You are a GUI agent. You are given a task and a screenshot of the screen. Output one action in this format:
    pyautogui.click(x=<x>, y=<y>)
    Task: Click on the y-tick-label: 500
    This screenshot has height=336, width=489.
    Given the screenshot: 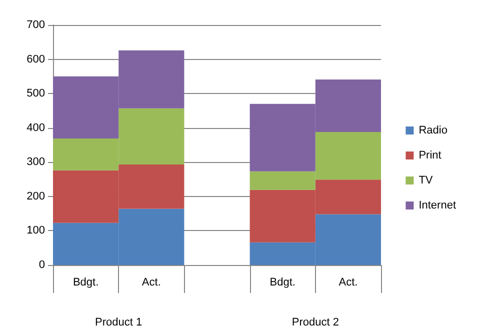 What is the action you would take?
    pyautogui.click(x=35, y=94)
    